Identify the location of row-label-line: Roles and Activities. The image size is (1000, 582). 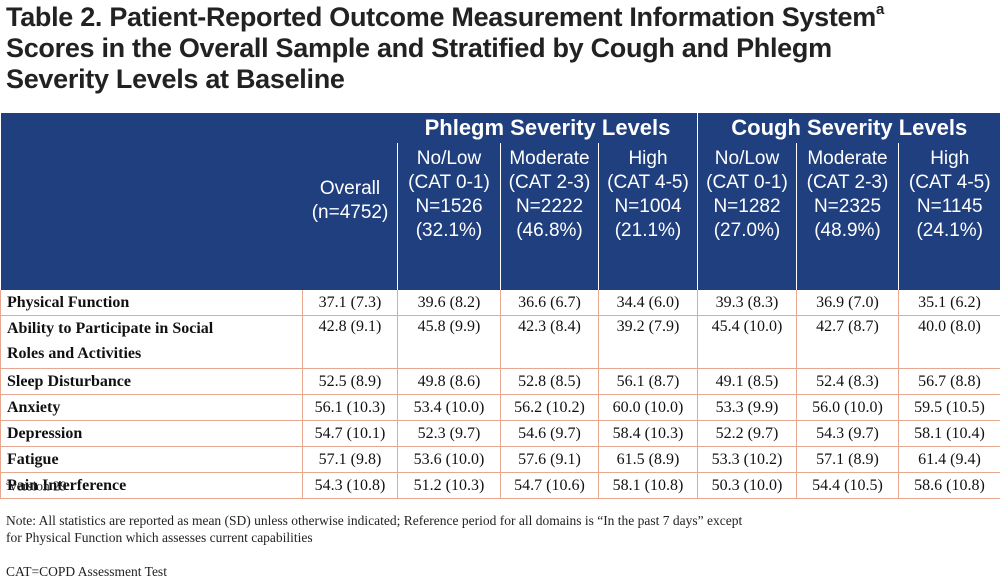
(74, 353).